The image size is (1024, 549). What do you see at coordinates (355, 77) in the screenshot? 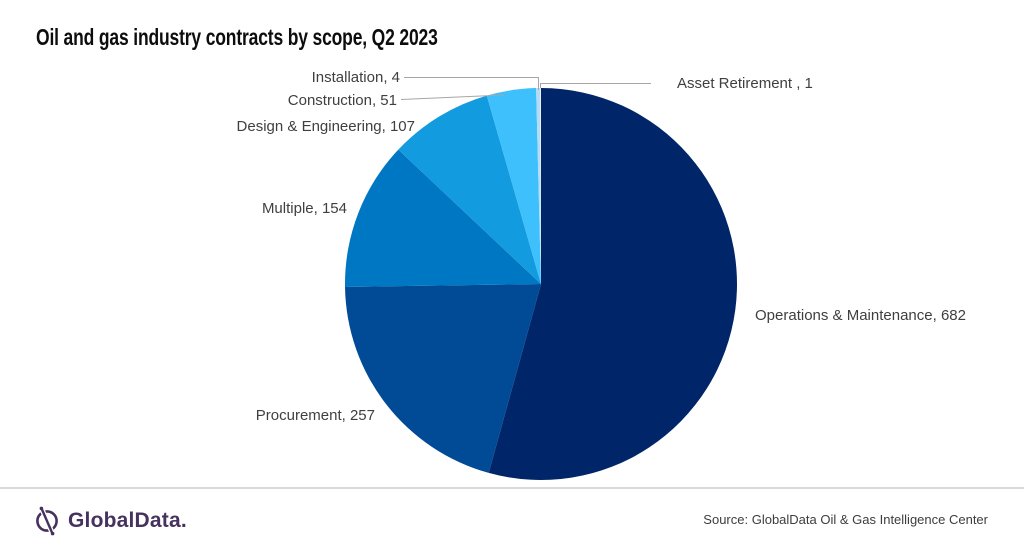
I see `slice-label-installation: Installation, 4` at bounding box center [355, 77].